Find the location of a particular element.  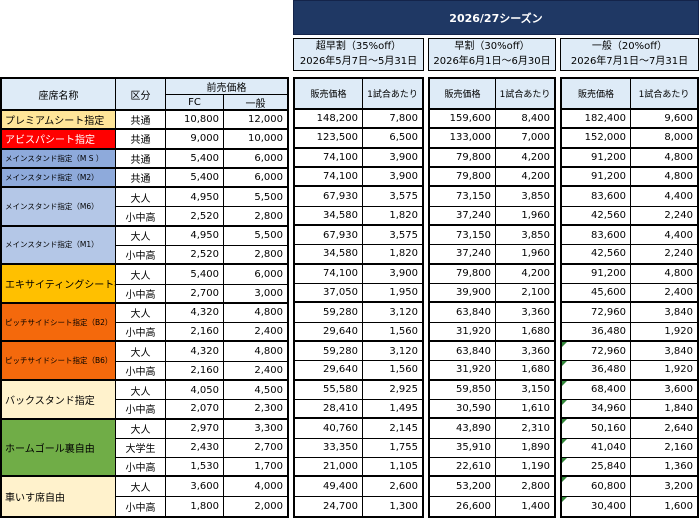

fc-price-cell: 1,800 is located at coordinates (195, 506).